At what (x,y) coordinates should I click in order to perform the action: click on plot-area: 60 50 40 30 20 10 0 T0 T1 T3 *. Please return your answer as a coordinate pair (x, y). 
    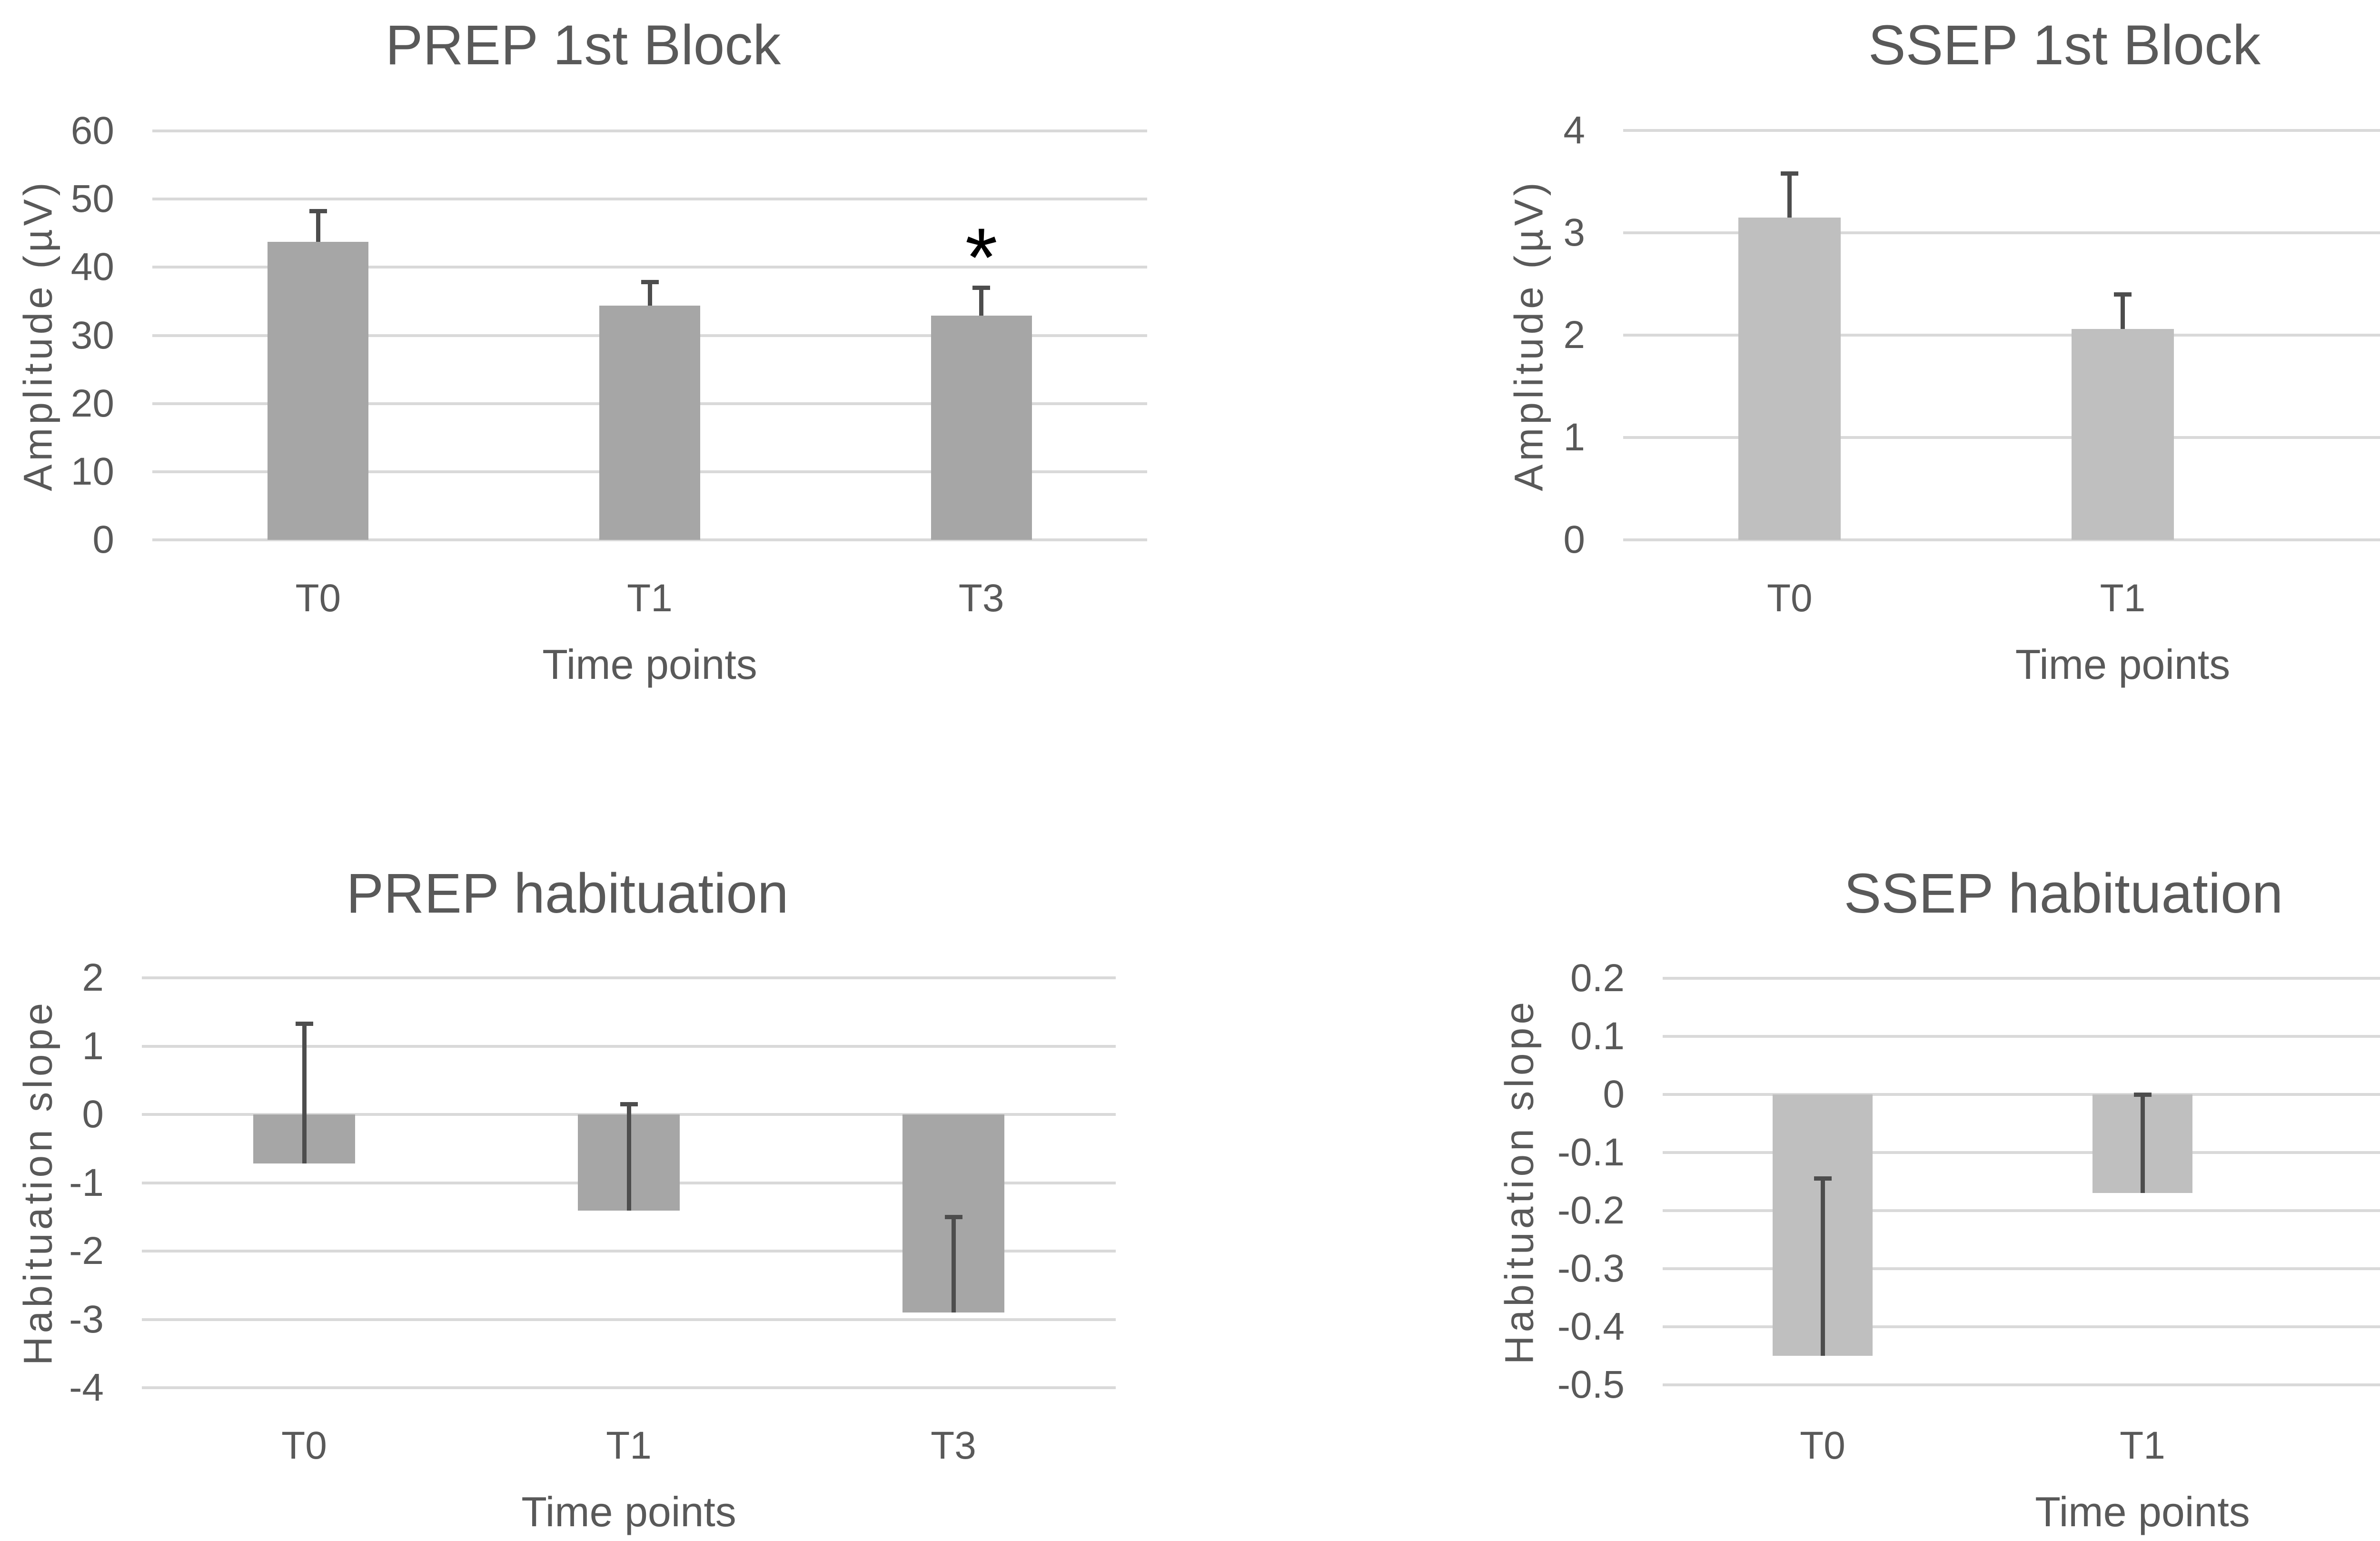
    Looking at the image, I should click on (609, 366).